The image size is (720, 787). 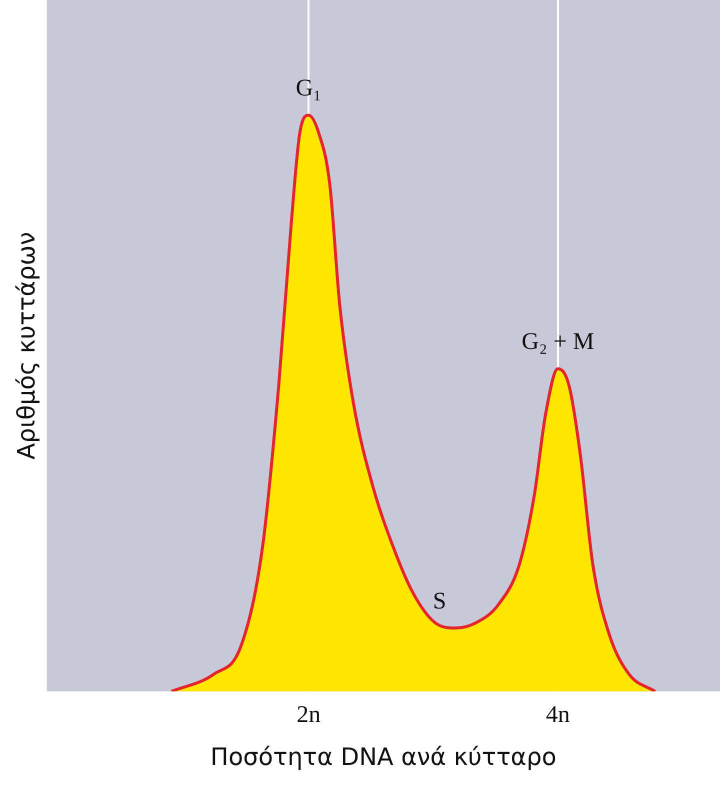 What do you see at coordinates (308, 715) in the screenshot?
I see `x-tick-label: 2n` at bounding box center [308, 715].